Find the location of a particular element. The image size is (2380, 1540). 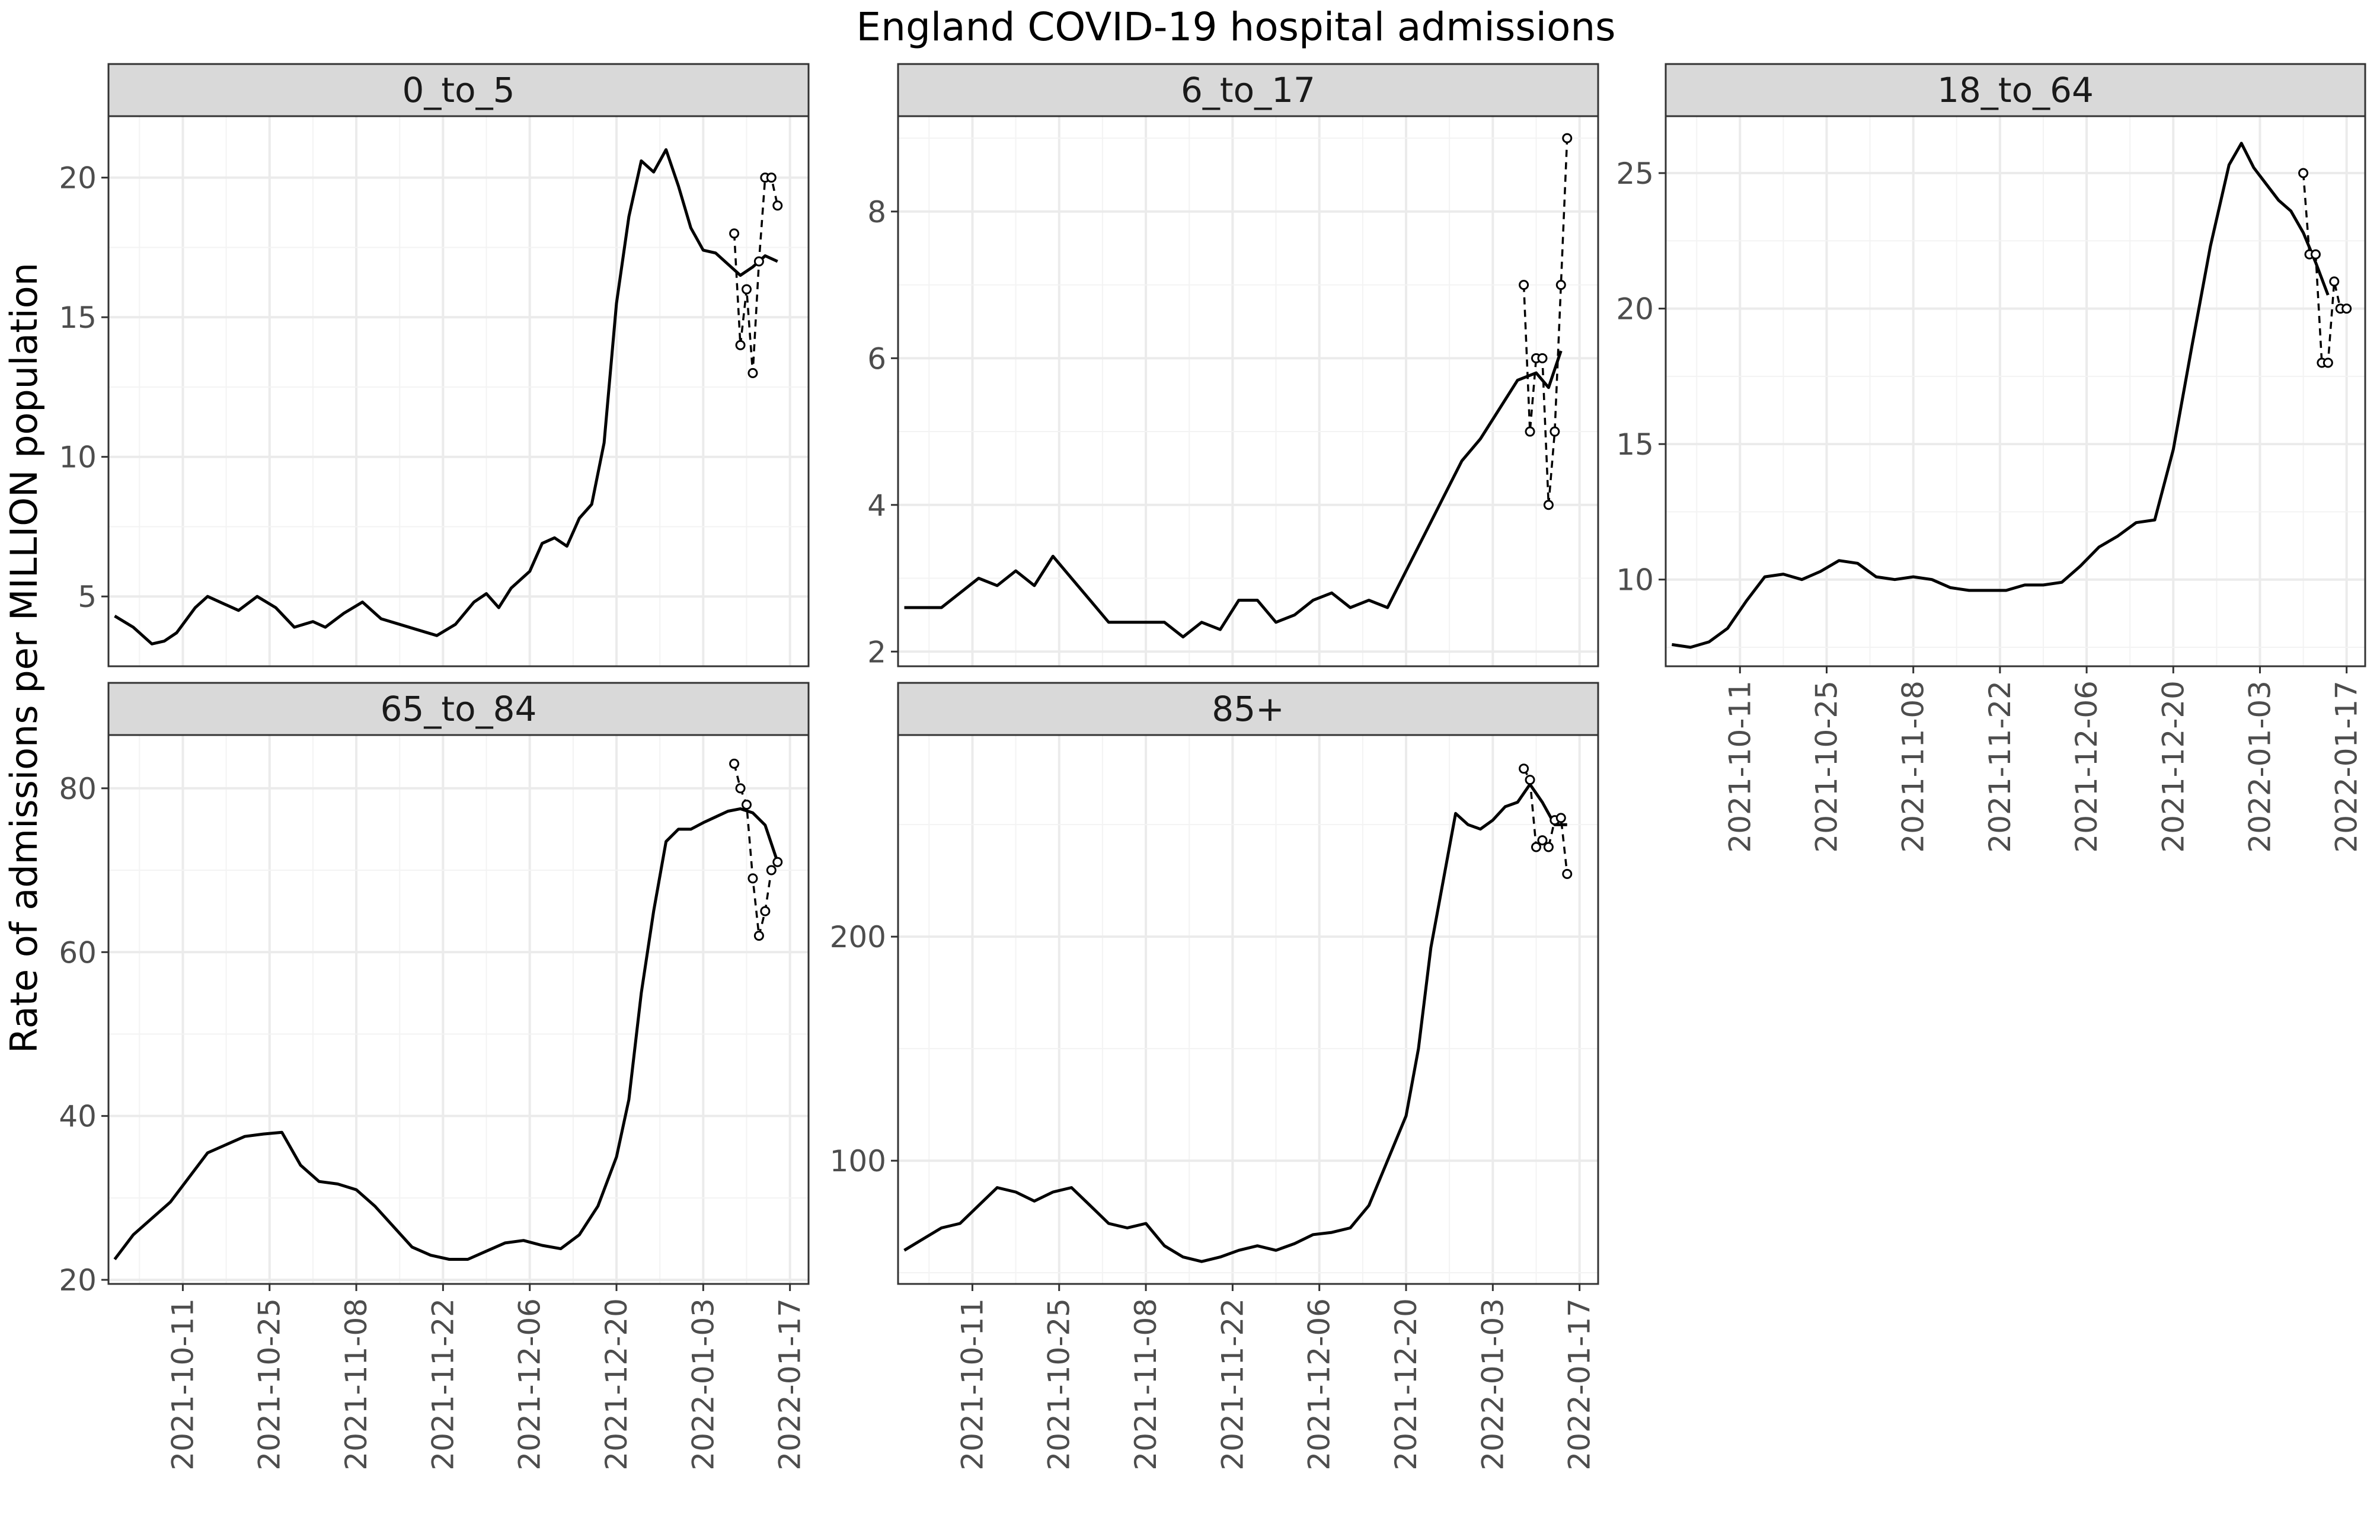

y-tick-label: 200 is located at coordinates (858, 937).